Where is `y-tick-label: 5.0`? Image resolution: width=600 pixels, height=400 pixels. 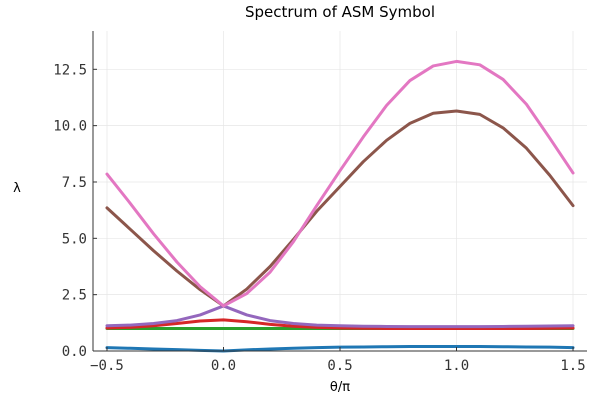
y-tick-label: 5.0 is located at coordinates (74, 239).